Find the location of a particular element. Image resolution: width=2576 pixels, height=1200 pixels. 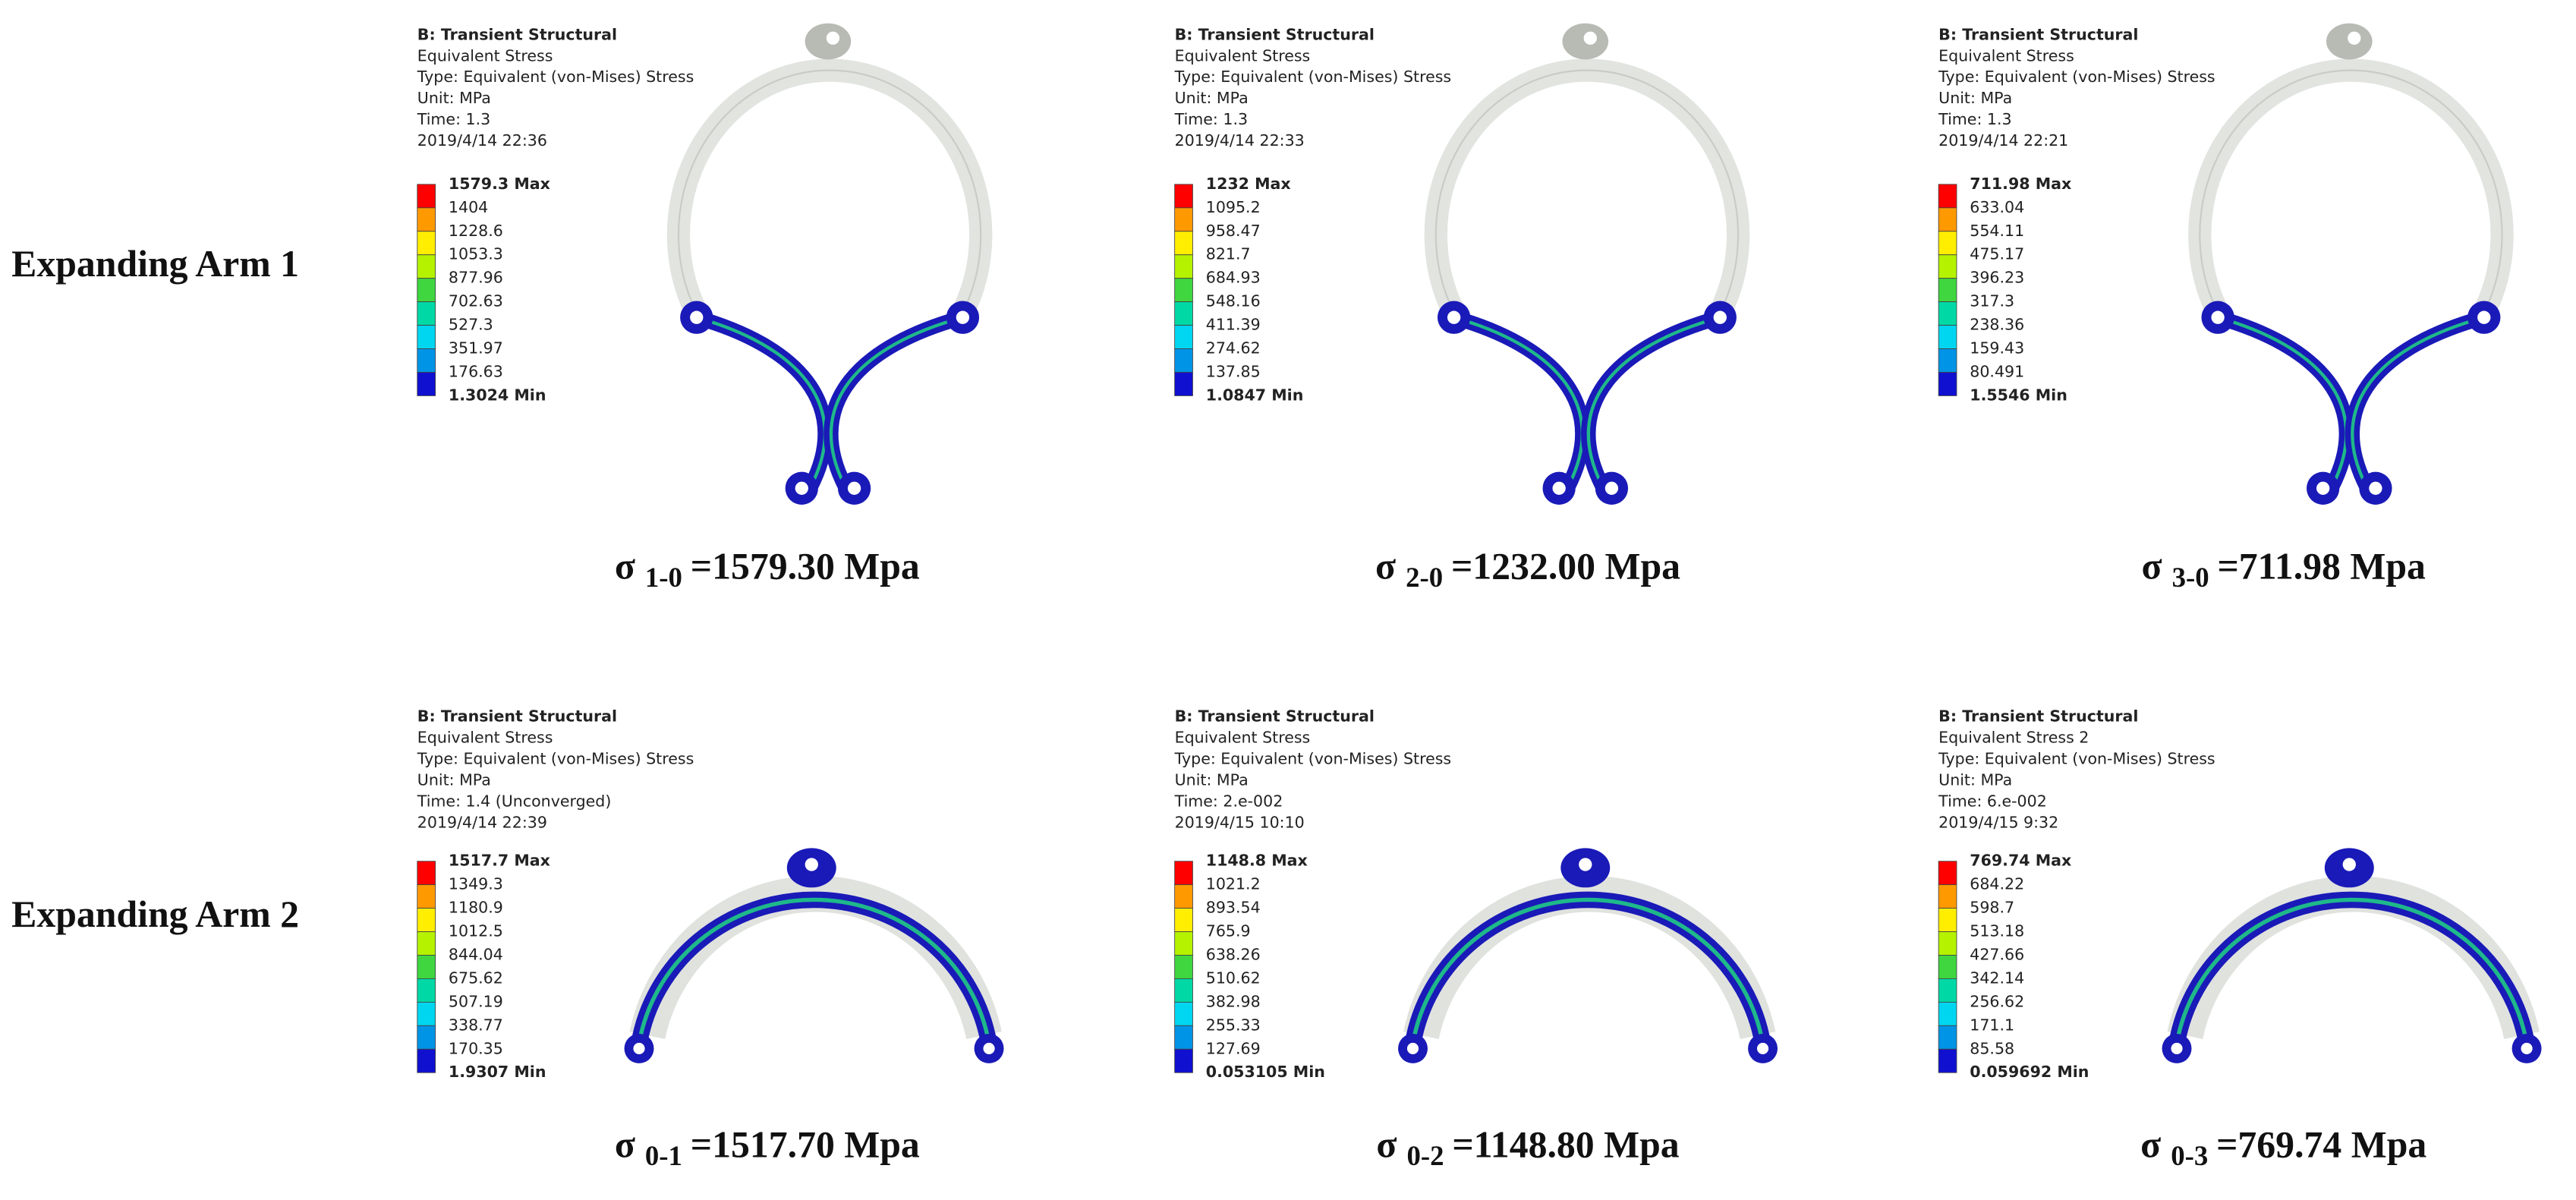

legend-label: 554.11 is located at coordinates (1997, 231).